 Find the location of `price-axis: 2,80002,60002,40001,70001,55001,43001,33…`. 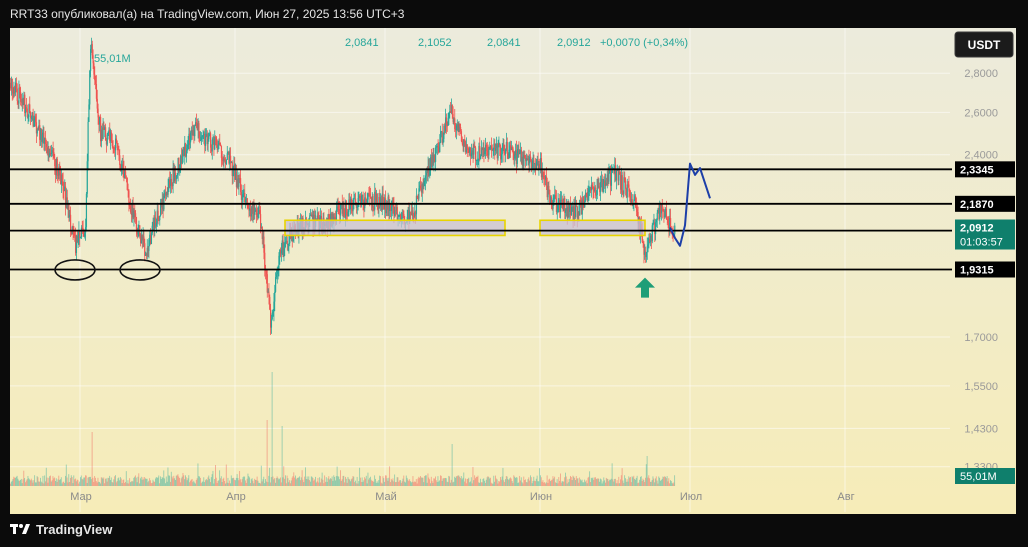

price-axis: 2,80002,60002,40001,70001,55001,43001,33… is located at coordinates (985, 276).